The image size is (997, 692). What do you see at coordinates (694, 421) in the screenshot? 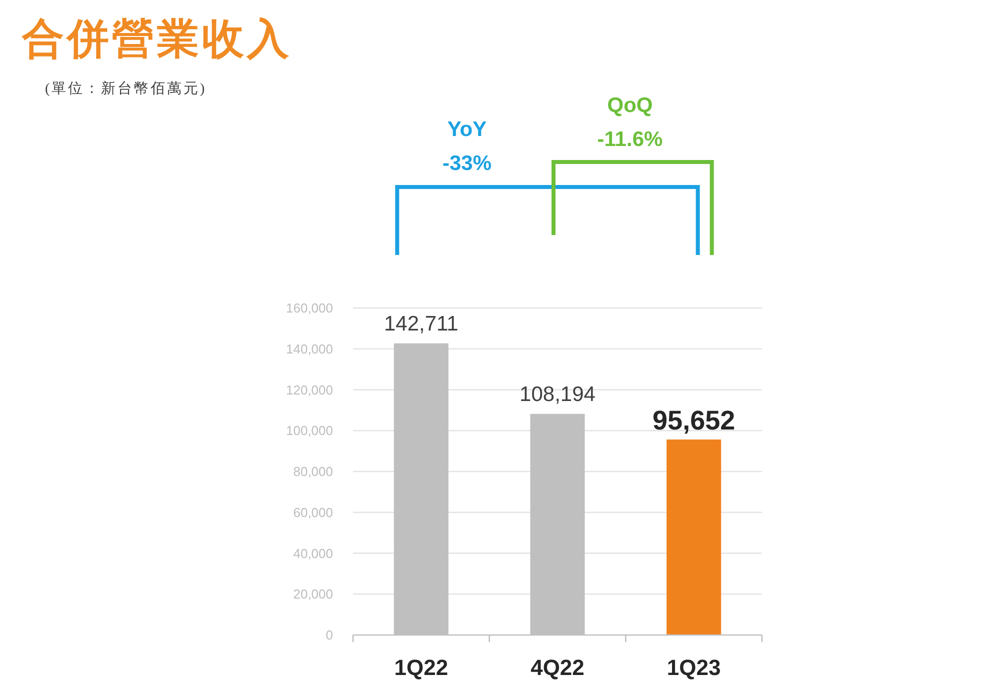
I see `data-label: 95,652` at bounding box center [694, 421].